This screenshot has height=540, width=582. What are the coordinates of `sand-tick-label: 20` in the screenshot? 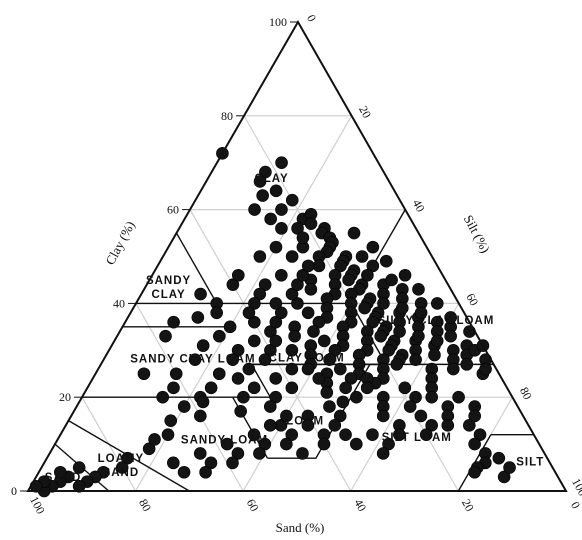 It's located at (468, 505).